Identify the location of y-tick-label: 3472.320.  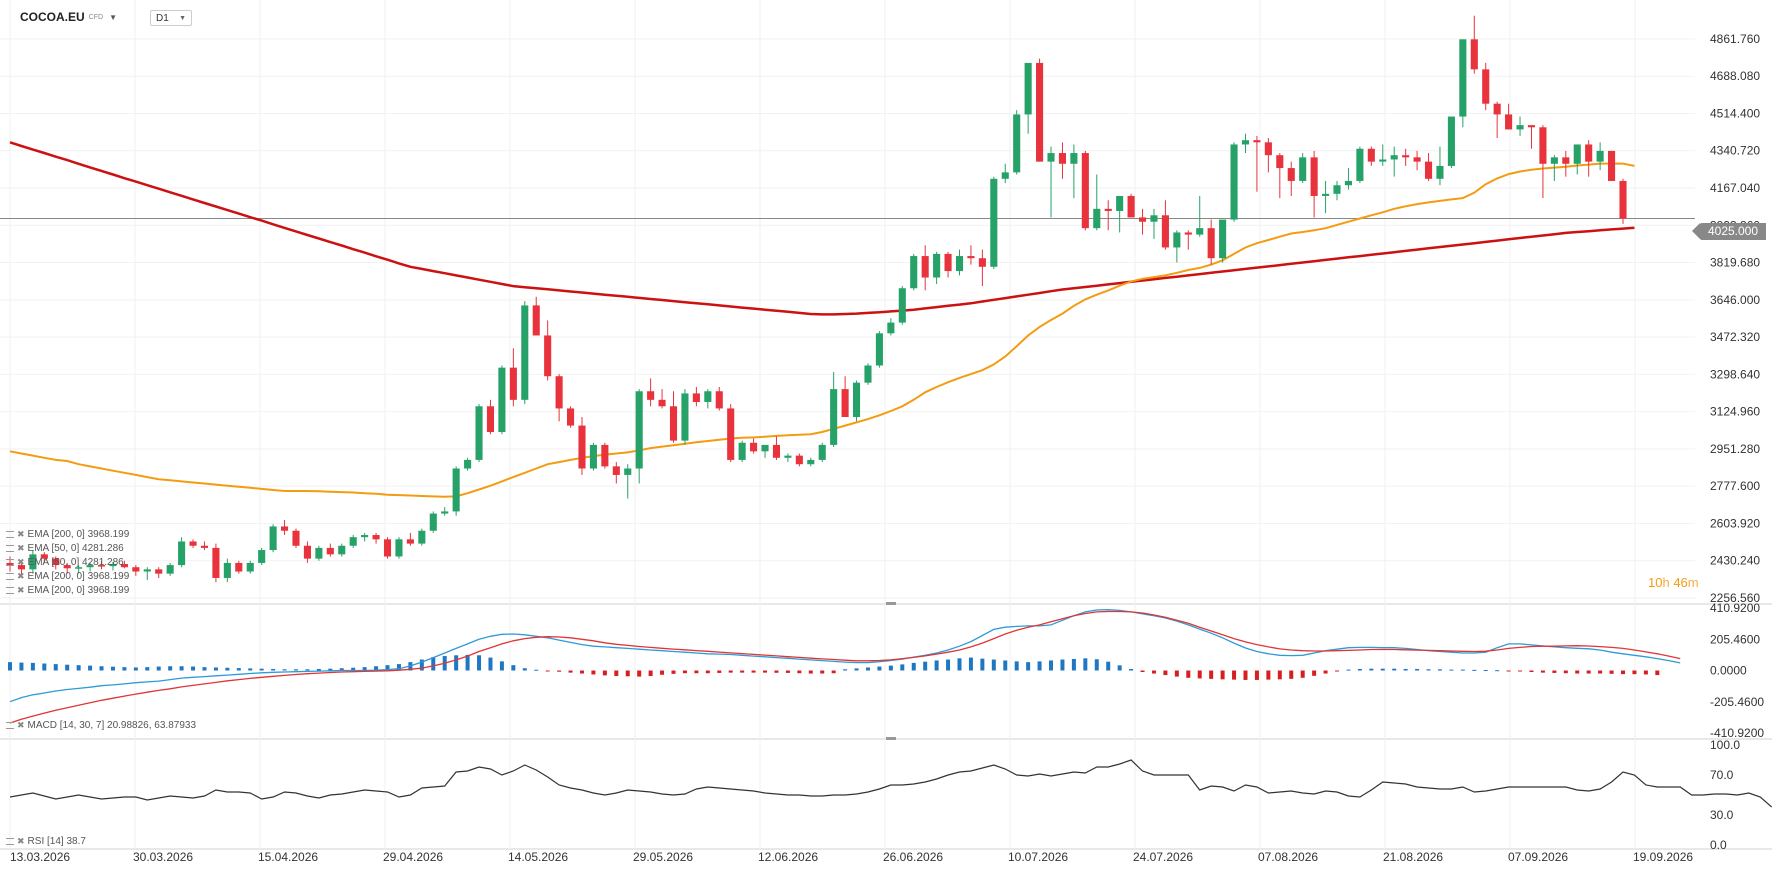
(1735, 337).